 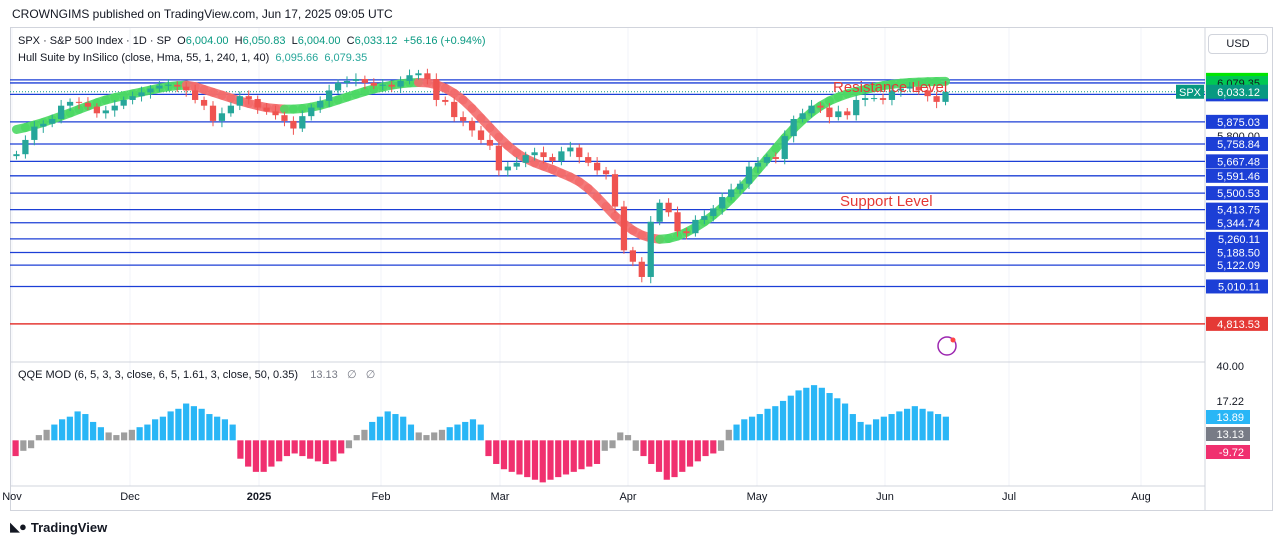 What do you see at coordinates (890, 87) in the screenshot?
I see `resistance-annotation: Resistance Level` at bounding box center [890, 87].